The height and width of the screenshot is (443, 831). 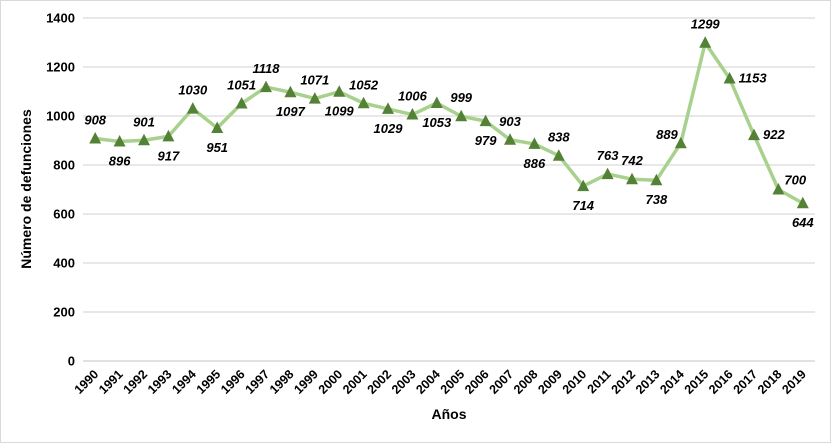 What do you see at coordinates (184, 382) in the screenshot?
I see `x-tick-label: 1994` at bounding box center [184, 382].